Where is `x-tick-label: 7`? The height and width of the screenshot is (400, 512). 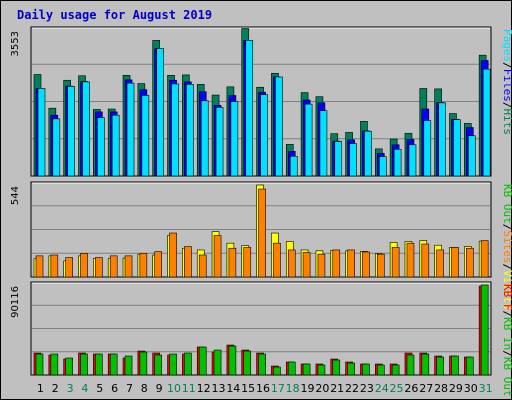
x-tick-label: 7 is located at coordinates (129, 388).